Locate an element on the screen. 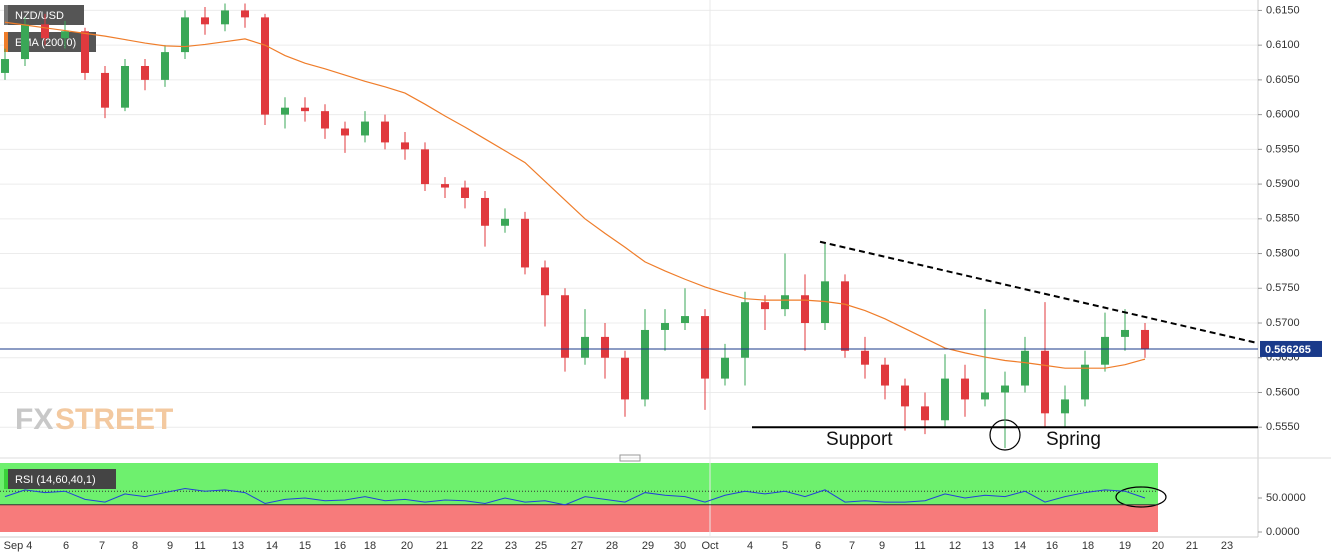 The height and width of the screenshot is (558, 1331). legend-label: EMA (200,0) is located at coordinates (45, 43).